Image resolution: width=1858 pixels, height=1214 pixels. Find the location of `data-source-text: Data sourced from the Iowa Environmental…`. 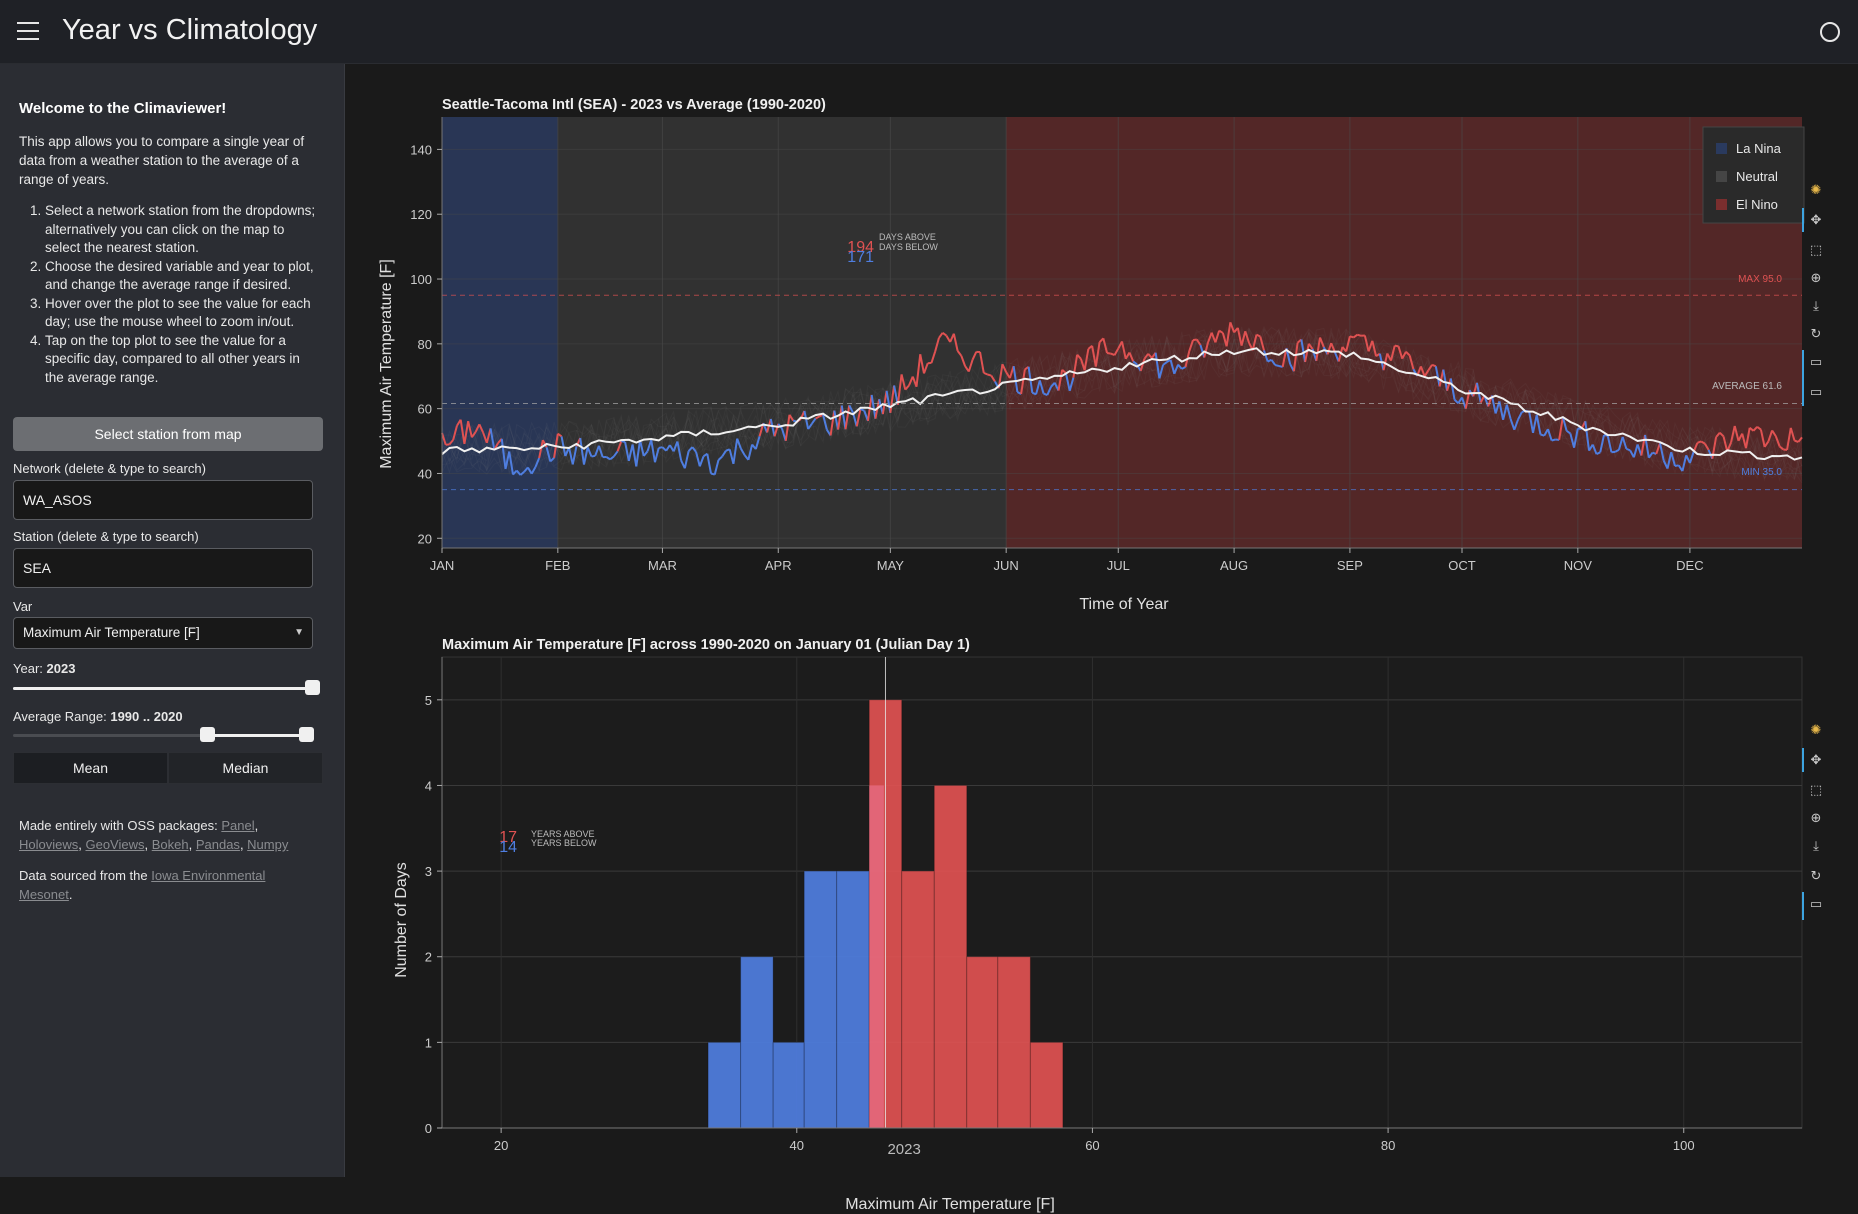

data-source-text: Data sourced from the Iowa Environmental… is located at coordinates (169, 885).